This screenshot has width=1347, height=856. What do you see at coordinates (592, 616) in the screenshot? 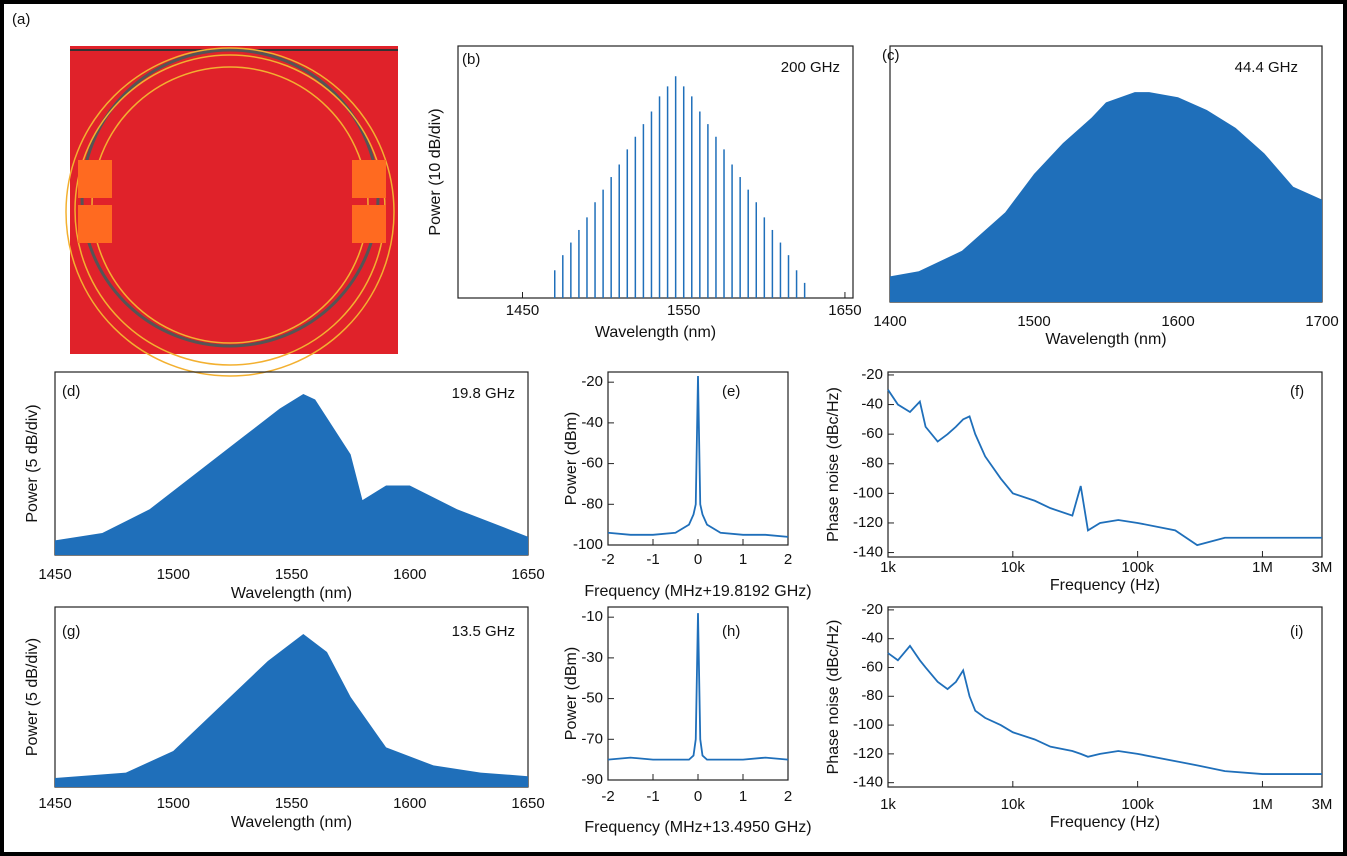
I see `y-tick-label: -10` at bounding box center [592, 616].